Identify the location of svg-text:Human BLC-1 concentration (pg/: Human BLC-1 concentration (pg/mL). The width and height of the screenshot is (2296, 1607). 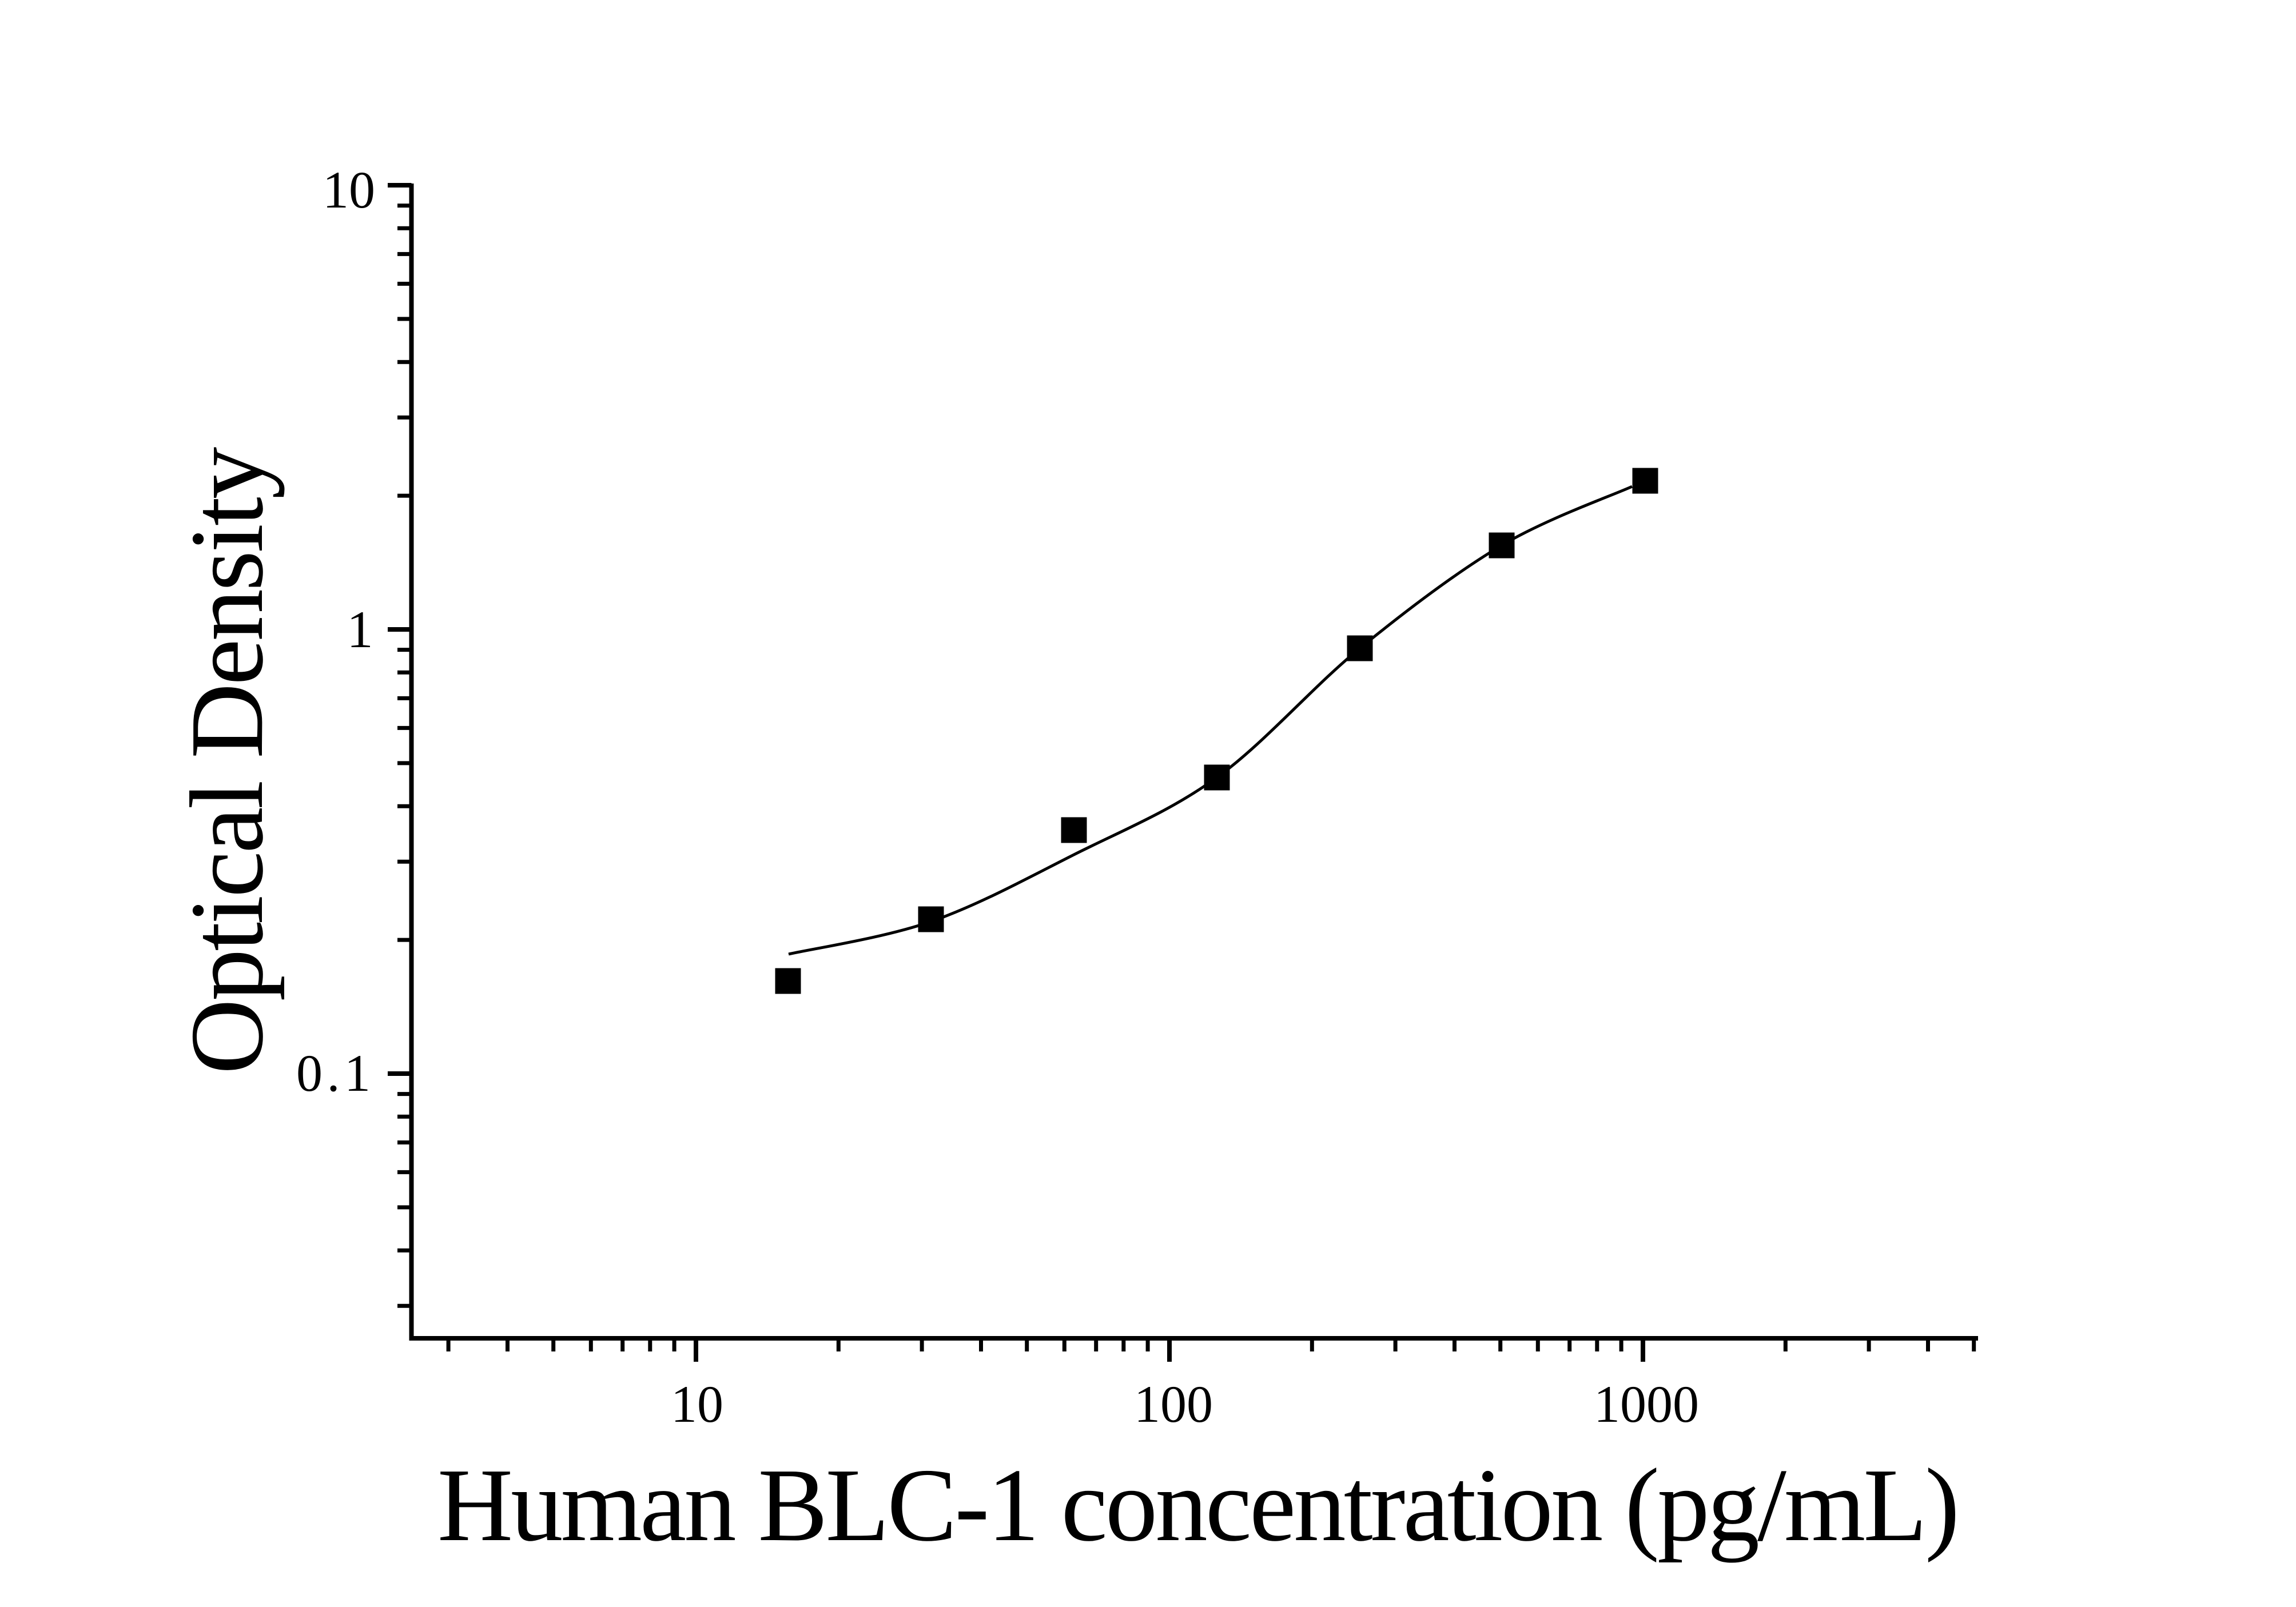
(1197, 1505).